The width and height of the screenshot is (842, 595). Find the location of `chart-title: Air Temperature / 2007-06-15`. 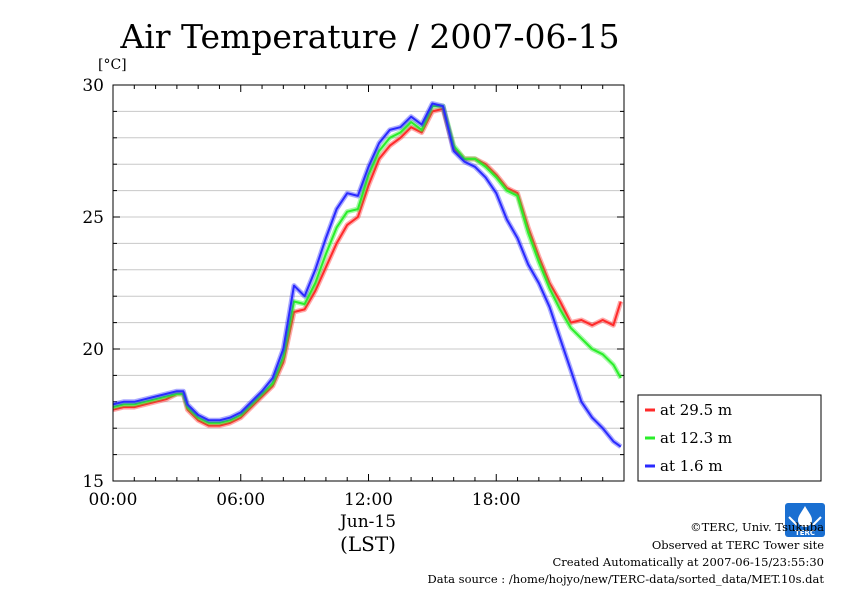

chart-title: Air Temperature / 2007-06-15 is located at coordinates (369, 36).